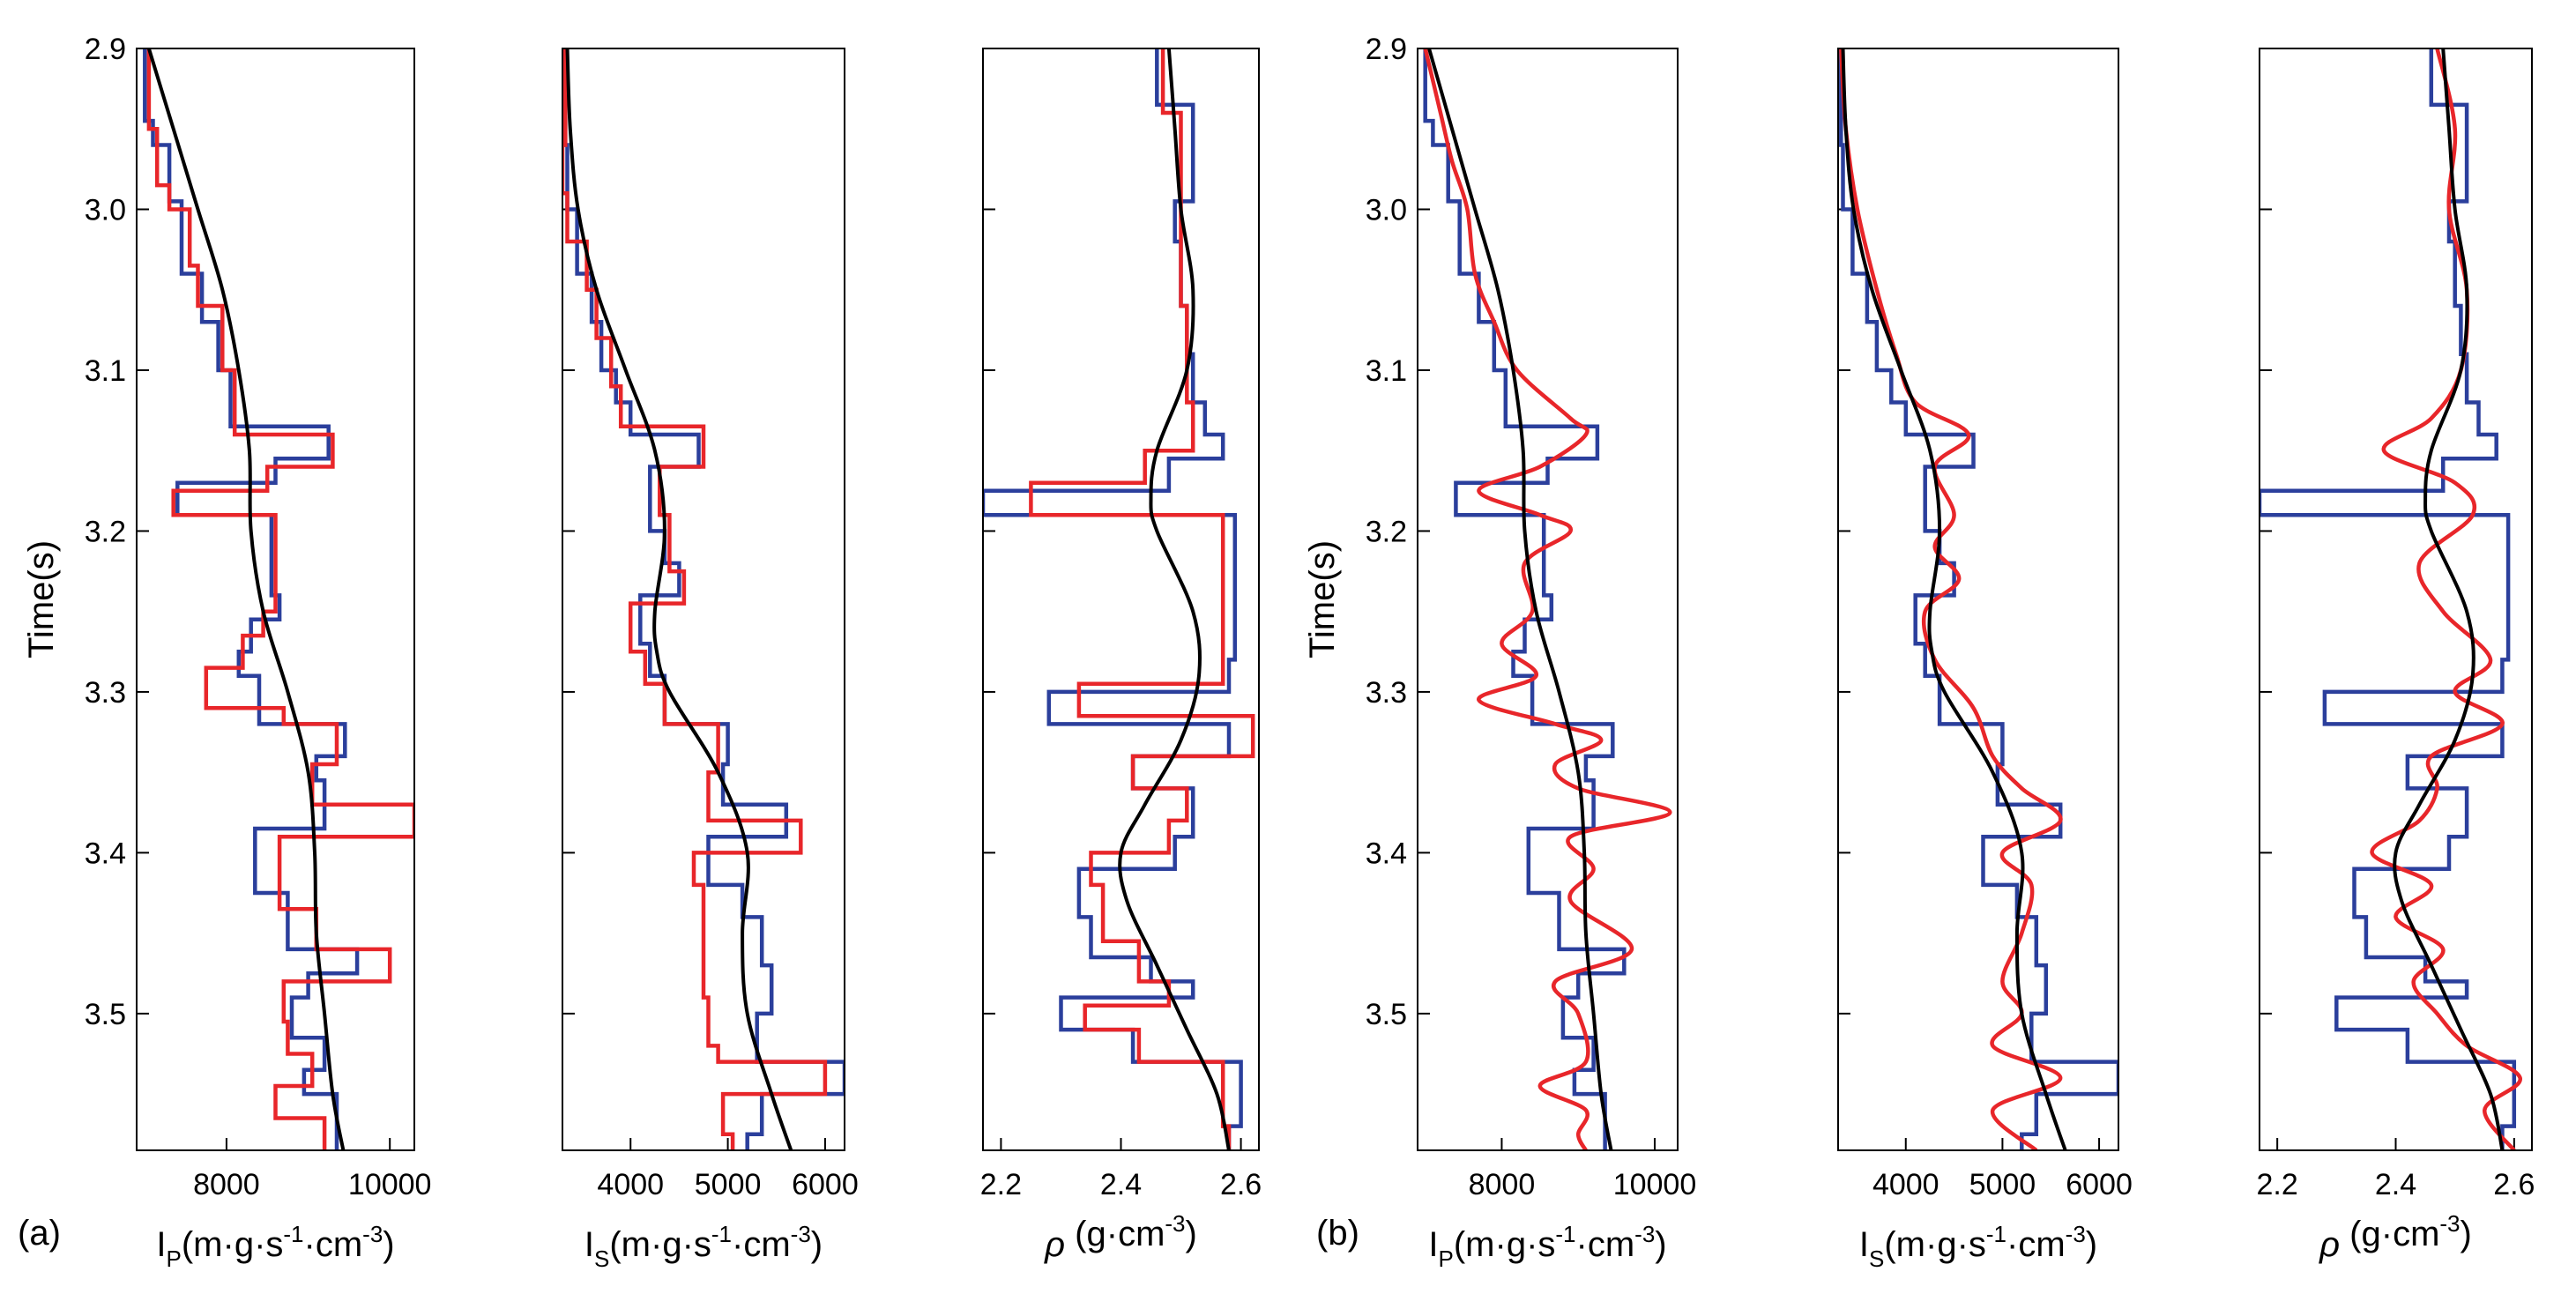  I want to click on log-panel-b-is: 4000 5000 6000 IS(m·g·s-1·cm-3), so click(1985, 660).